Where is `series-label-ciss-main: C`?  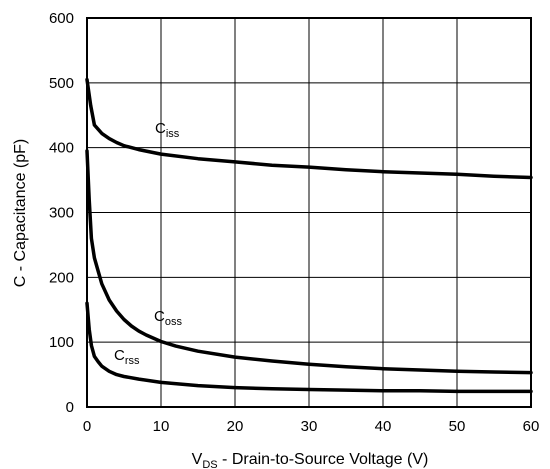 series-label-ciss-main: C is located at coordinates (160, 128).